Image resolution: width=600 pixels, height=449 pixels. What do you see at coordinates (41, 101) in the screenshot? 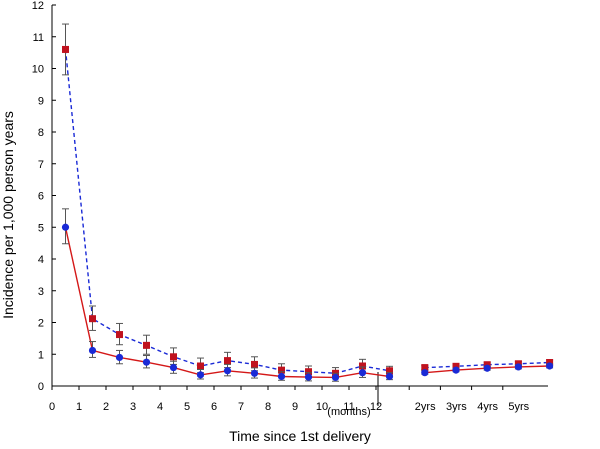
I see `y-tick-label: 9` at bounding box center [41, 101].